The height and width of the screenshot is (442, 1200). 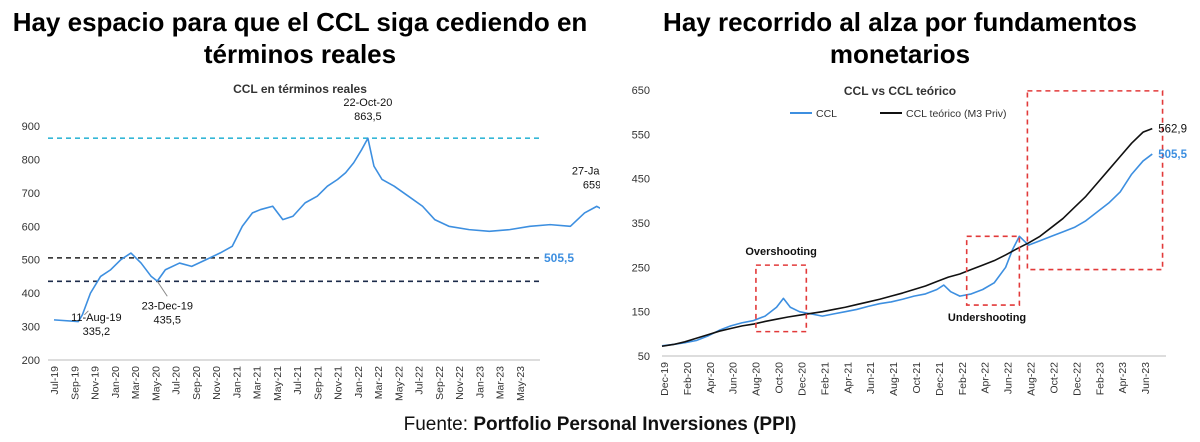 What do you see at coordinates (177, 380) in the screenshot?
I see `left-x-tick-label: Jul-20` at bounding box center [177, 380].